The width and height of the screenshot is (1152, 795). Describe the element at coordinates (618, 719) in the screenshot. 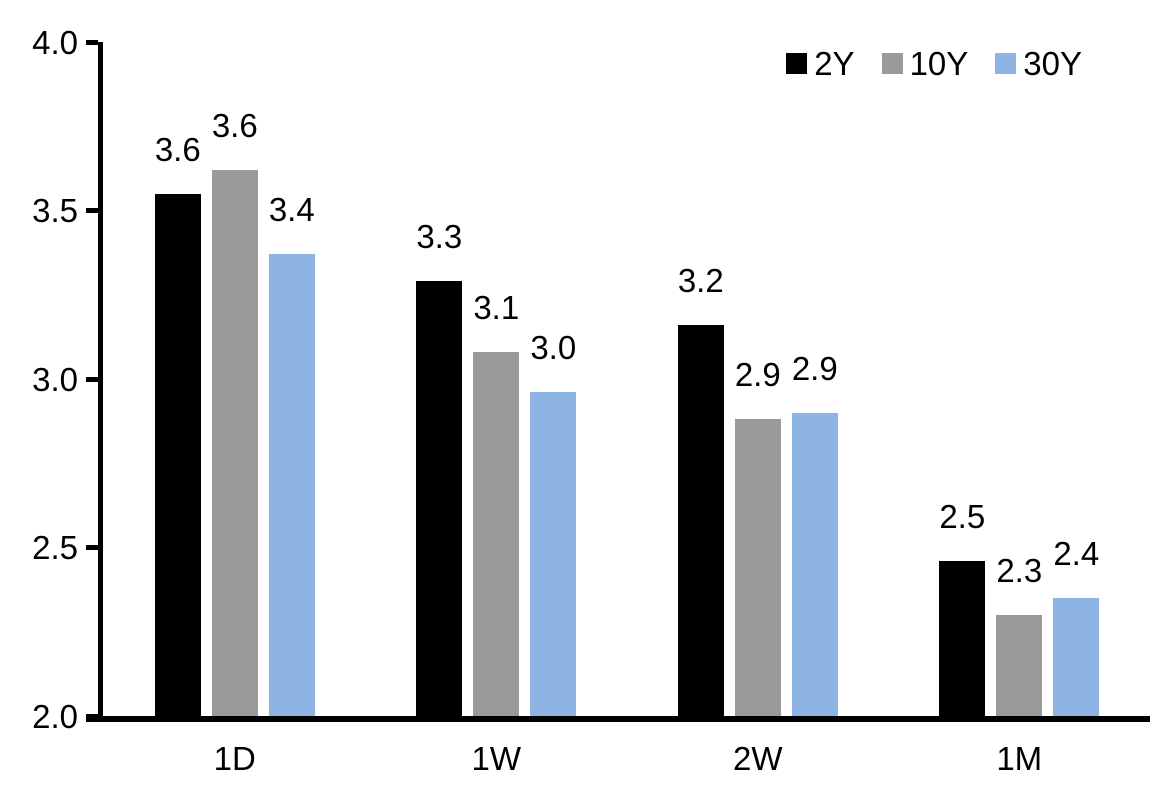

I see `x-axis-line` at that location.